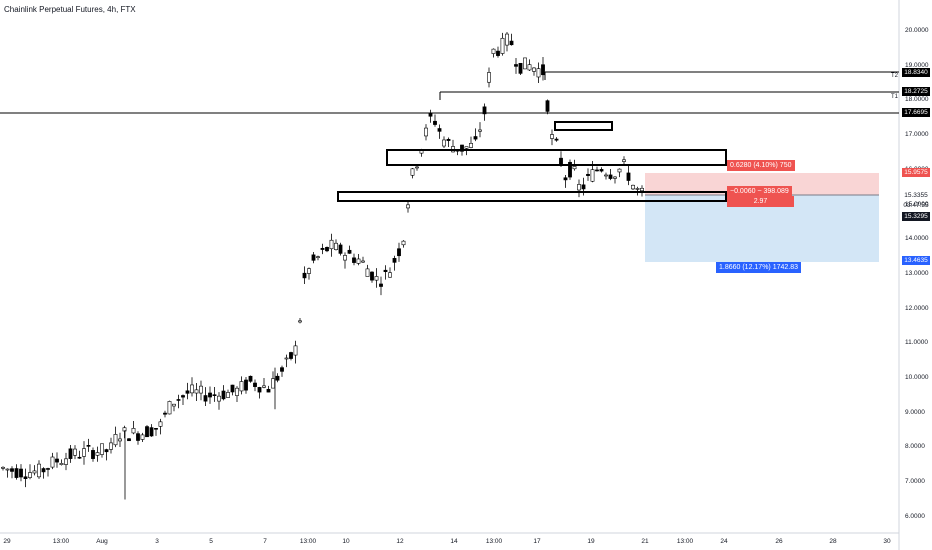 The image size is (932, 550). What do you see at coordinates (645, 541) in the screenshot?
I see `date-axis-tick: 21` at bounding box center [645, 541].